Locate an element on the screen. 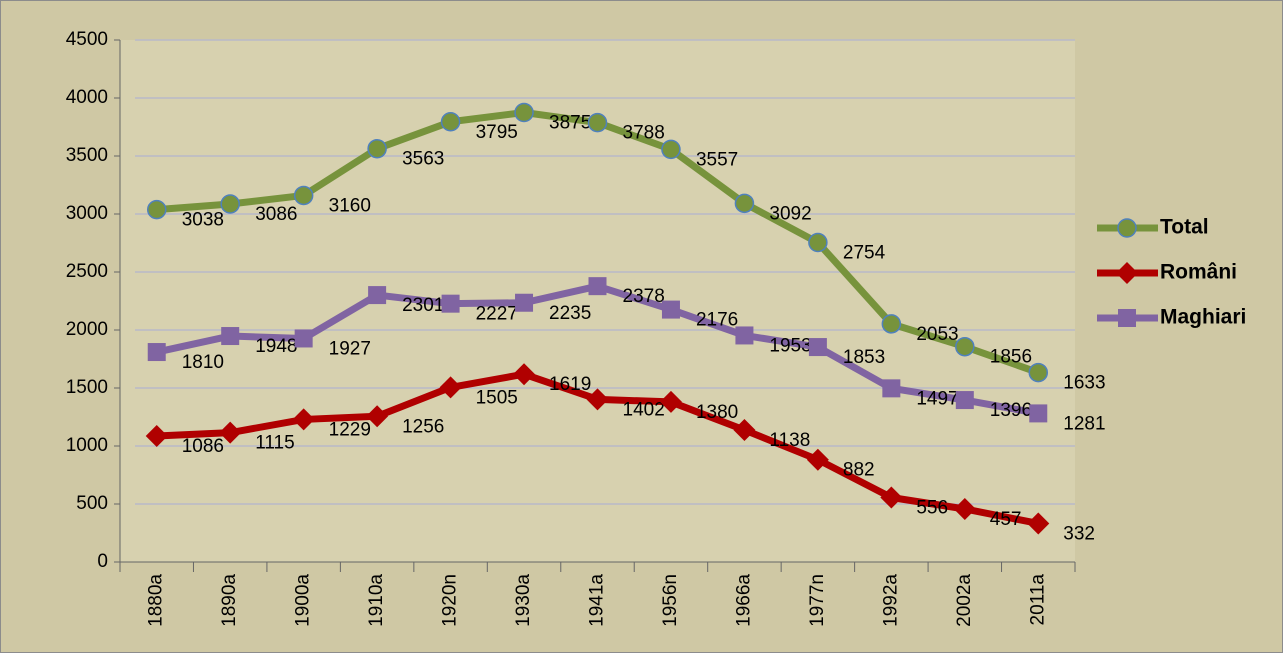 The image size is (1283, 653). x-tick-label: 1930a is located at coordinates (523, 600).